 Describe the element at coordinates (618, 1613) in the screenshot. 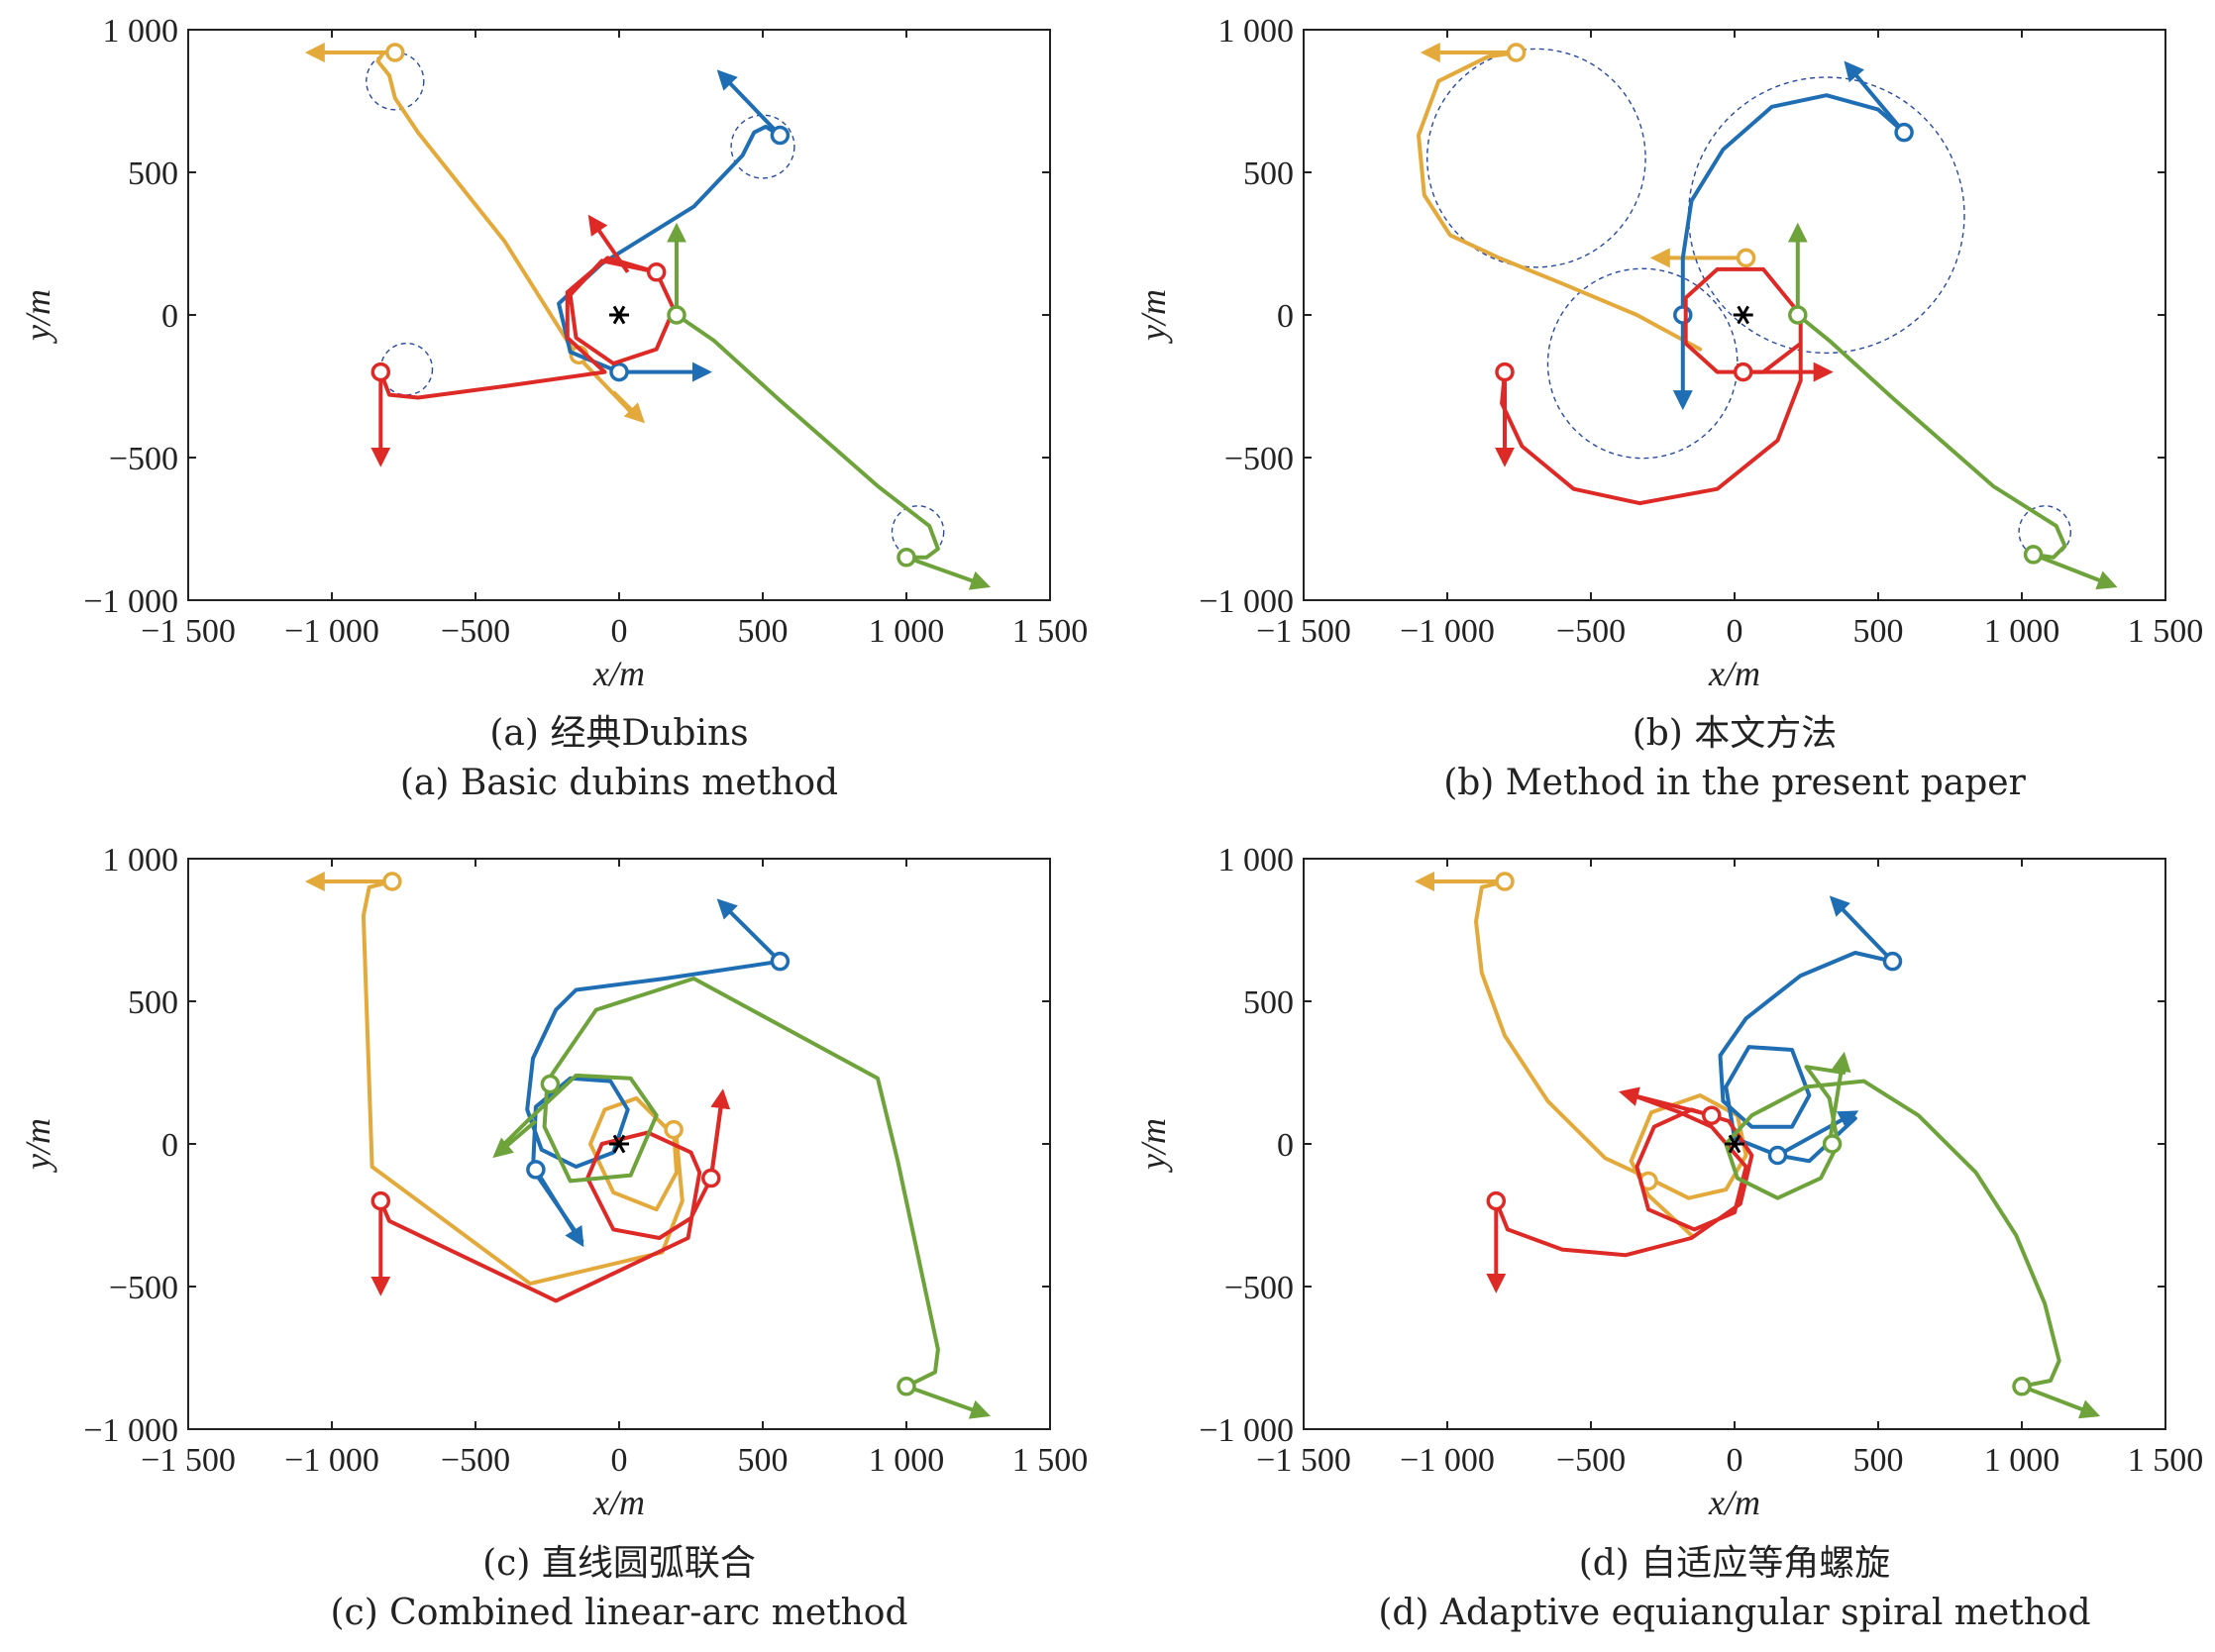

I see `caption-en: (c) Combined linear-arc method` at that location.